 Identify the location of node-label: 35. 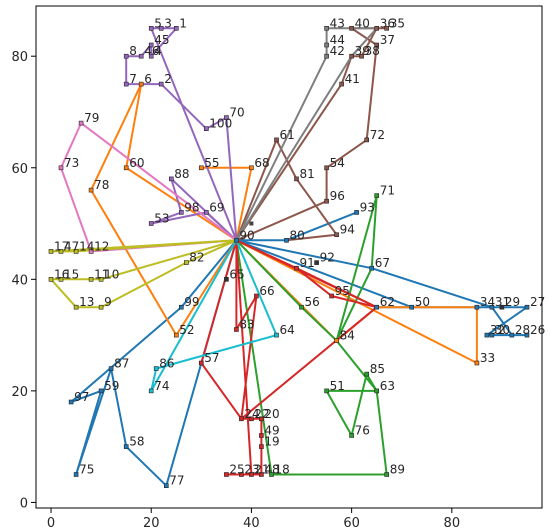
(397, 23).